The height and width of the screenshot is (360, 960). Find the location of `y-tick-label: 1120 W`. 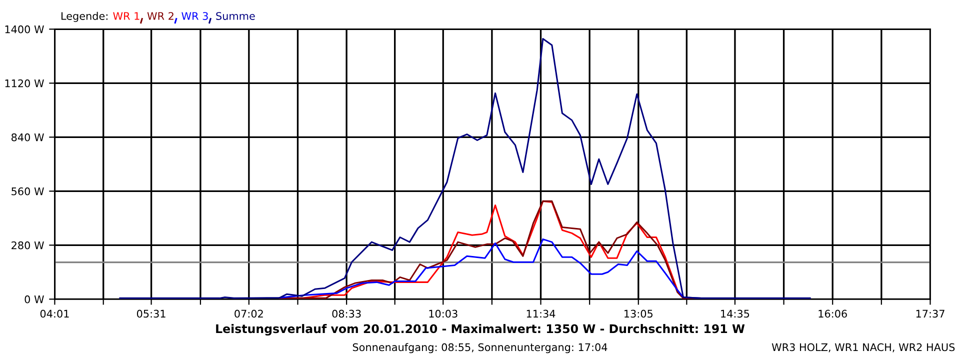

y-tick-label: 1120 W is located at coordinates (24, 83).